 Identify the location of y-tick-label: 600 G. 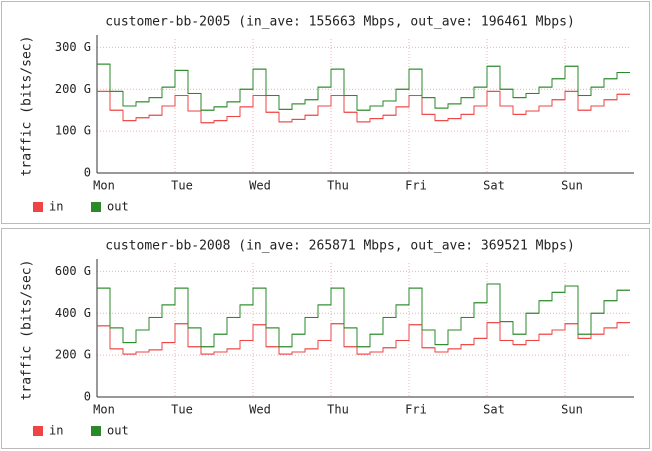
(73, 271).